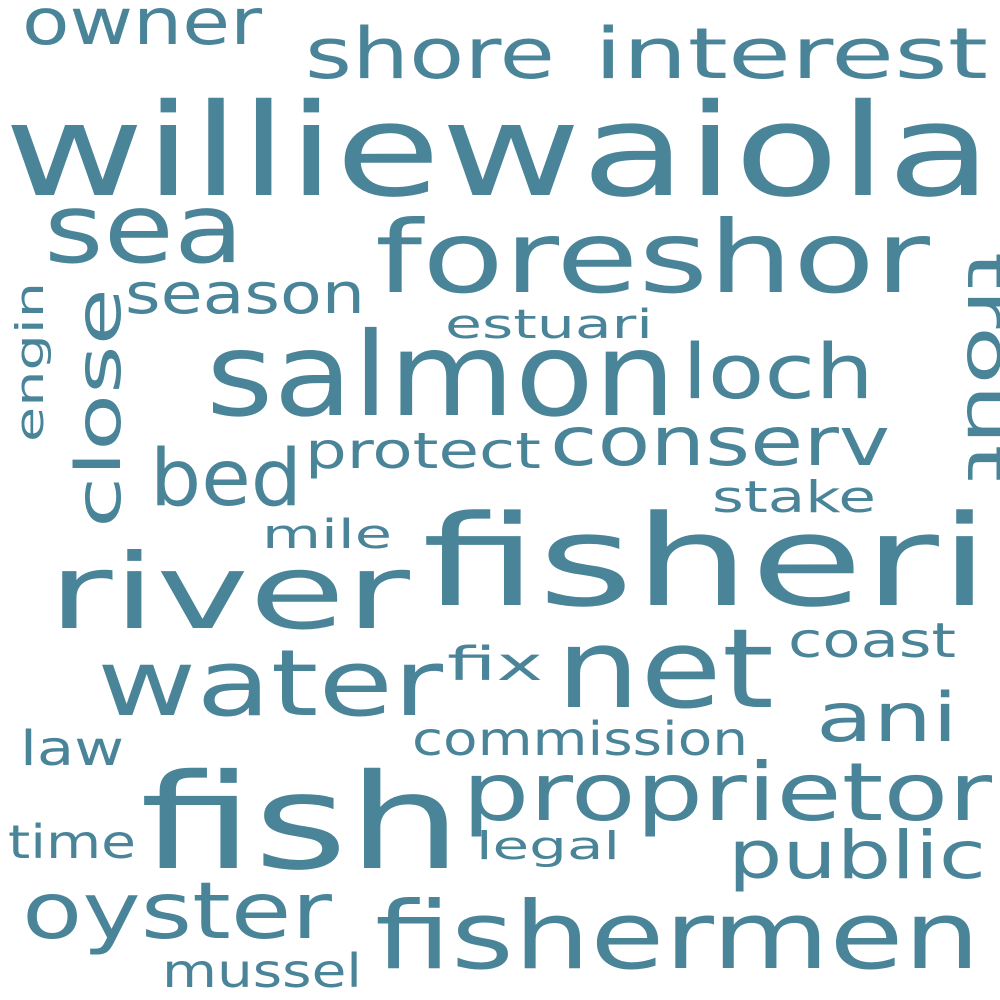 The width and height of the screenshot is (1000, 1000). I want to click on word-mile: mile, so click(327, 535).